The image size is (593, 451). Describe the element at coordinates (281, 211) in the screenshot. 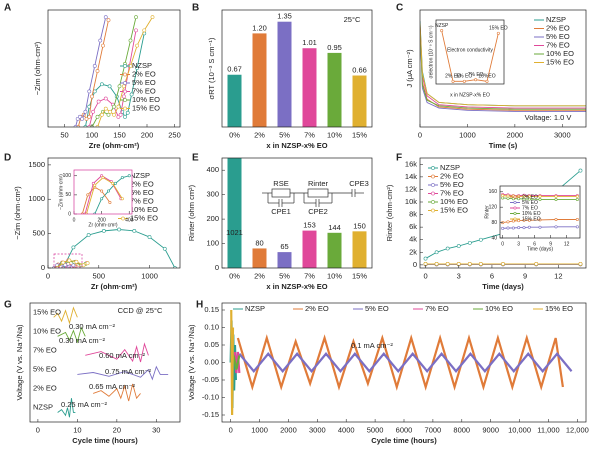

I see `annotation: CPE1` at that location.